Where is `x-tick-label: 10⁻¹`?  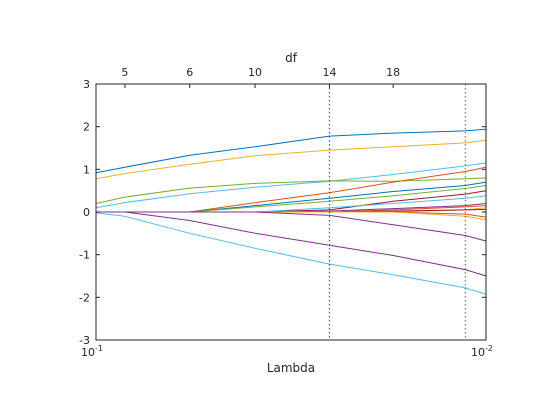 x-tick-label: 10⁻¹ is located at coordinates (92, 351).